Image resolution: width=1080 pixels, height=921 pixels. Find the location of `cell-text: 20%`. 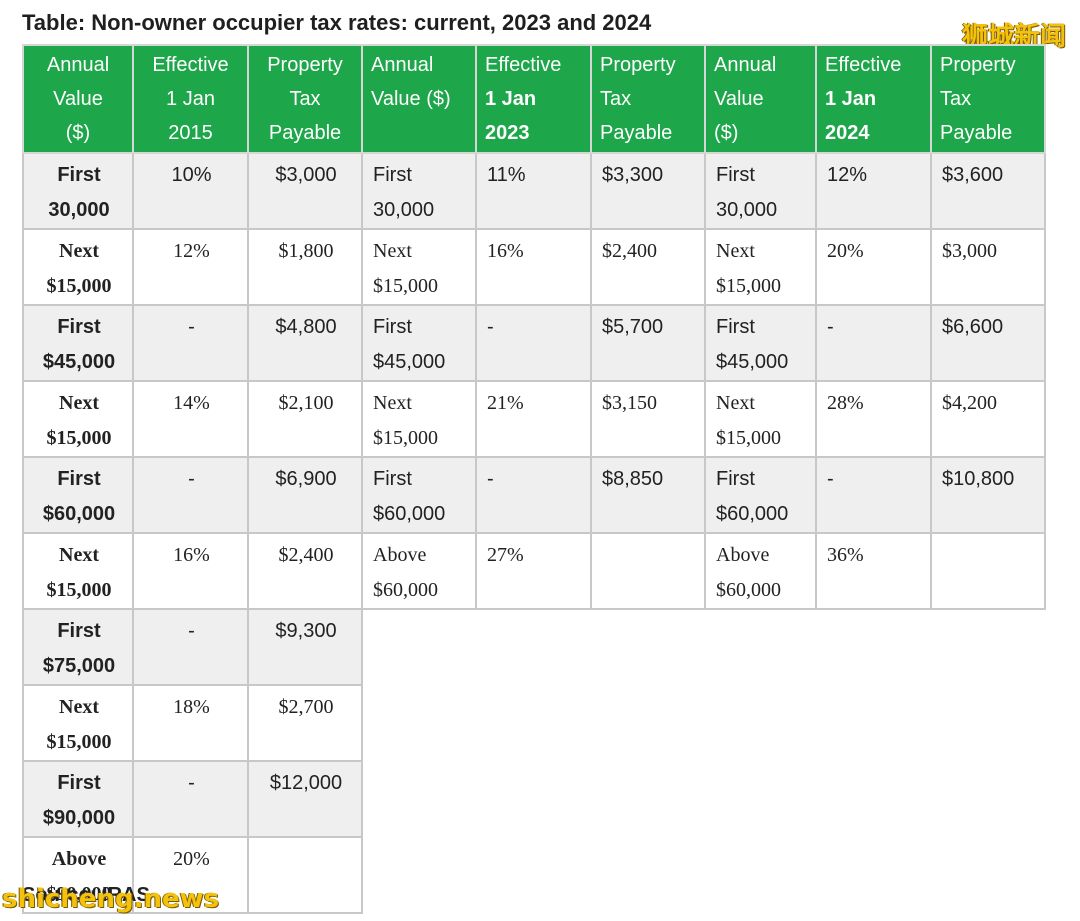

cell-text: 20% is located at coordinates (845, 251).